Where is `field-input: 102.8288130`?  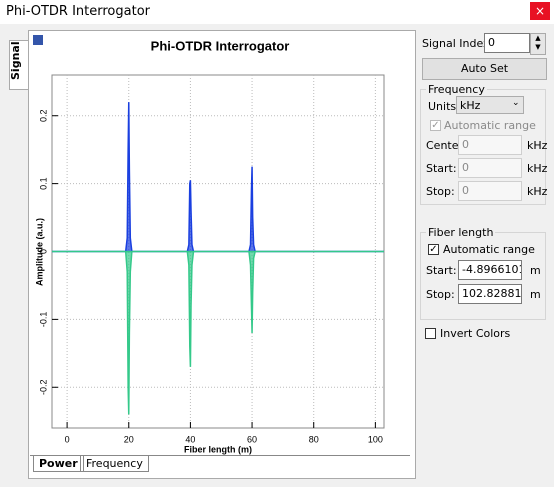 field-input: 102.8288130 is located at coordinates (490, 294).